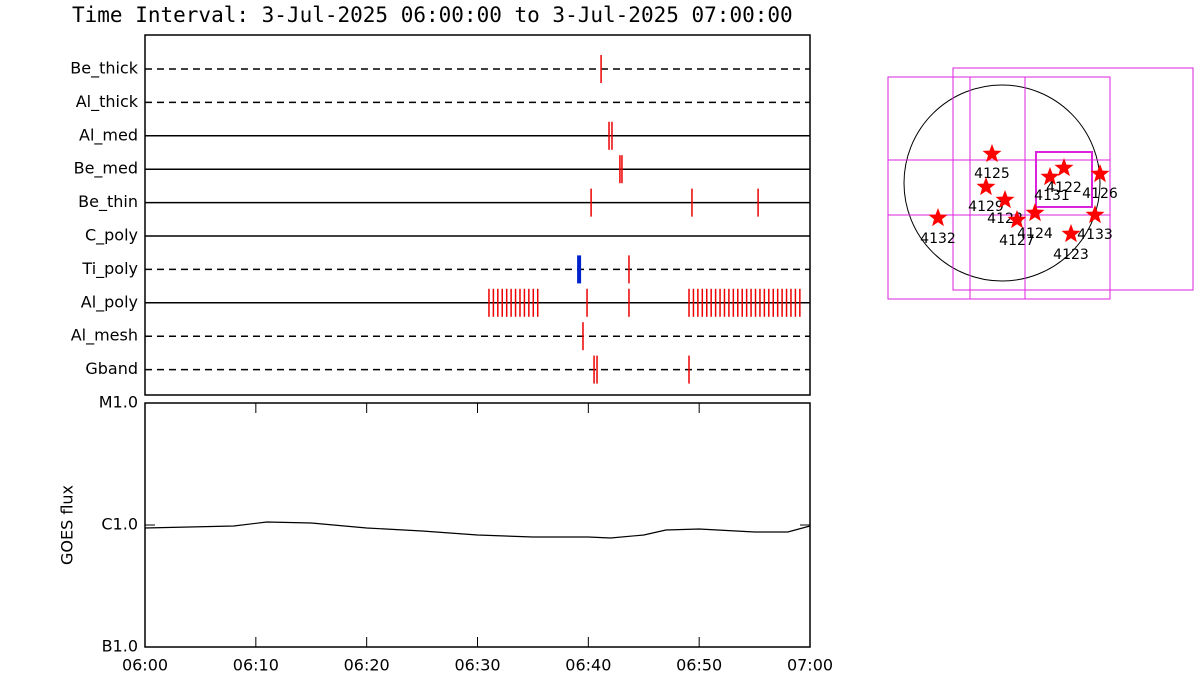 The height and width of the screenshot is (700, 1200). I want to click on row-label: Be_med, so click(106, 169).